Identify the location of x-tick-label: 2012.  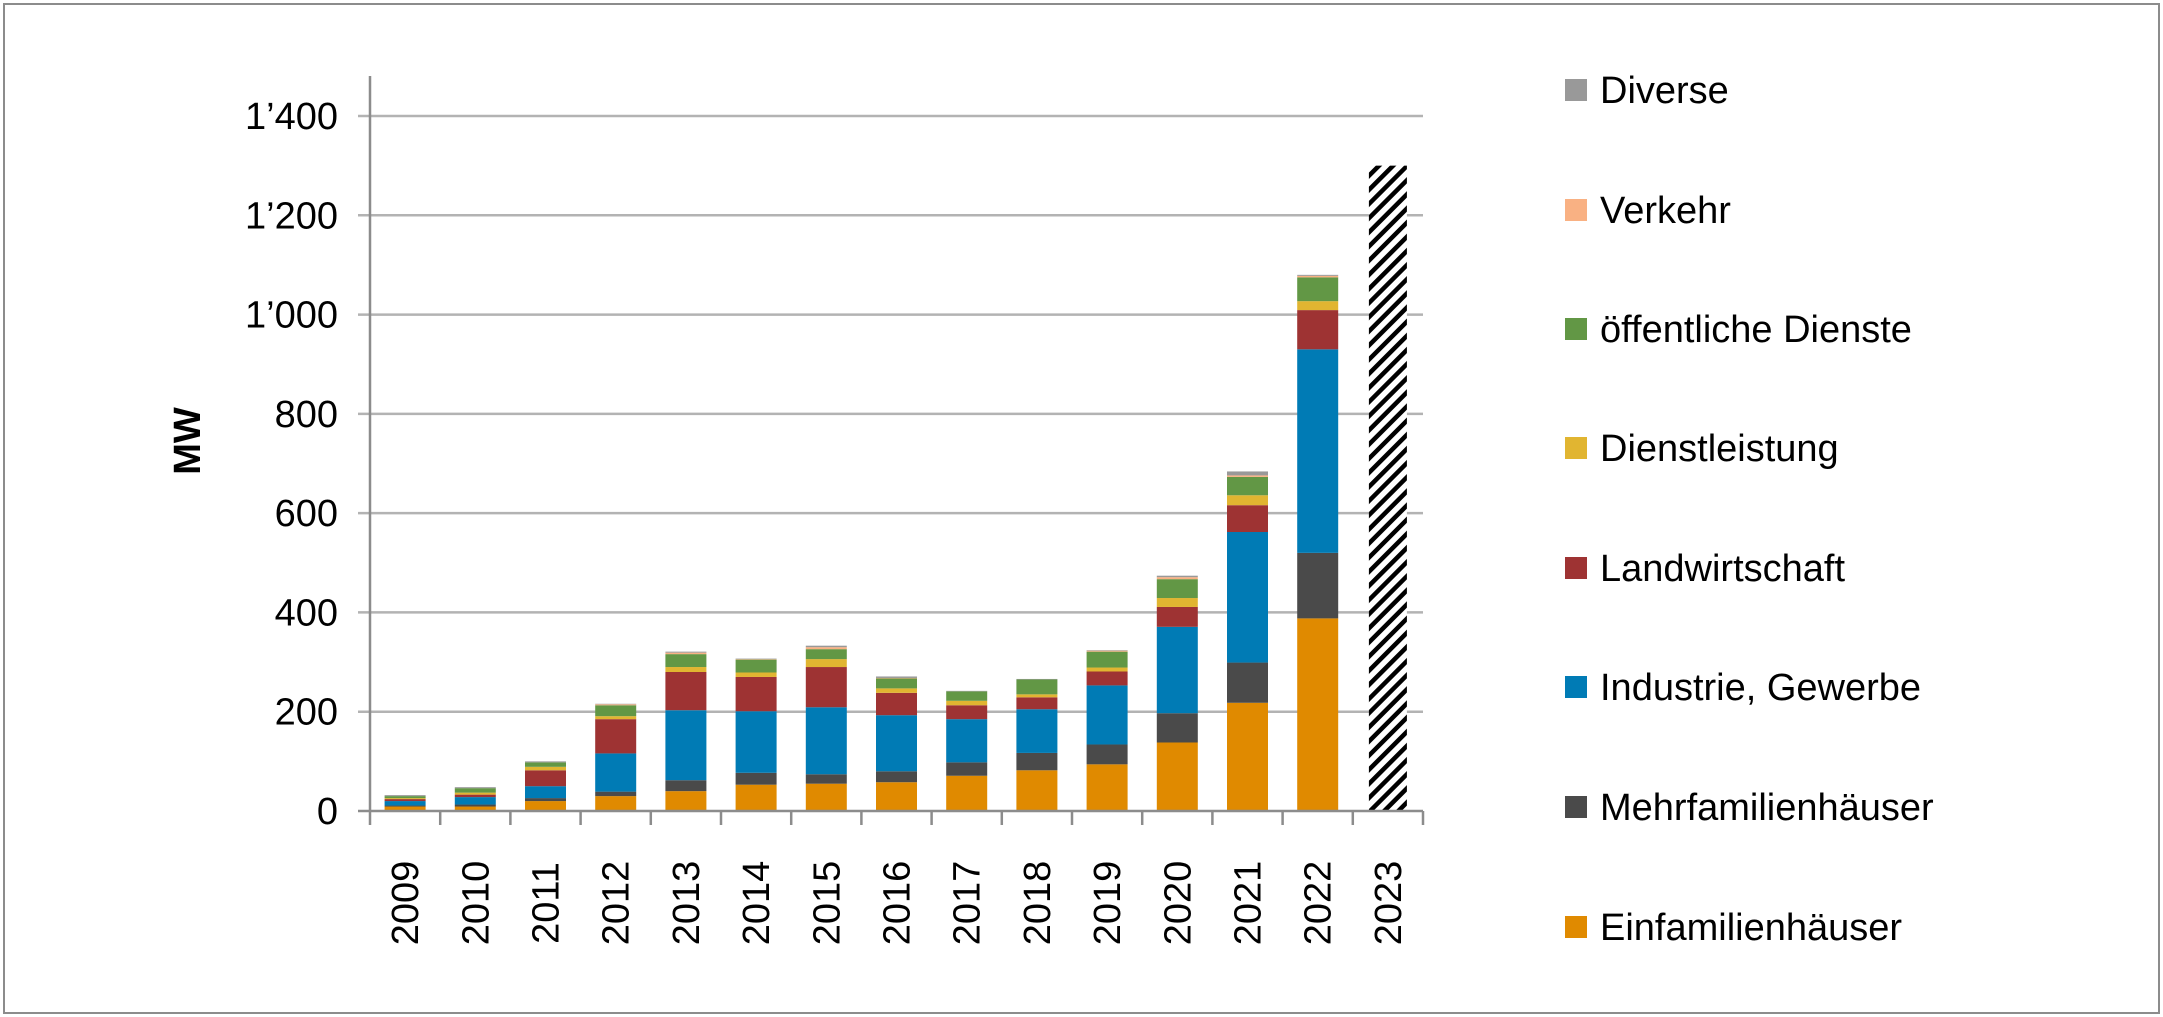
(617, 903).